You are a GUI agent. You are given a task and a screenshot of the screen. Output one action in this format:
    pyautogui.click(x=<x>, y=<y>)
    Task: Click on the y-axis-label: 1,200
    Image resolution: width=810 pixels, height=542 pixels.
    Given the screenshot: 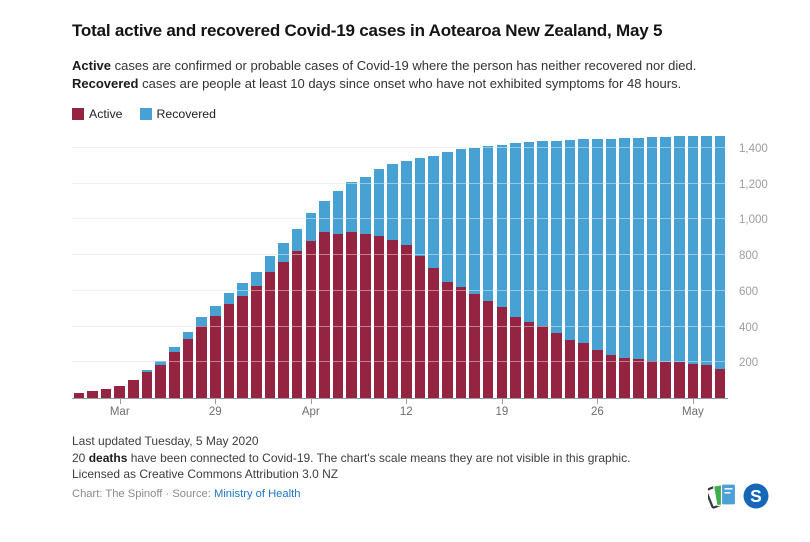 What is the action you would take?
    pyautogui.click(x=753, y=184)
    